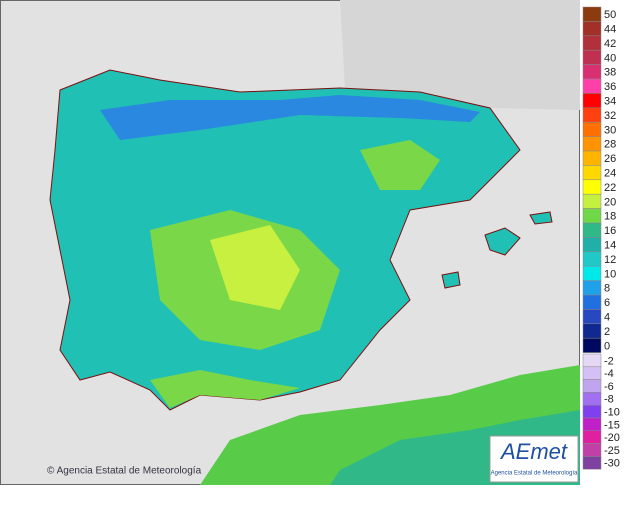 The width and height of the screenshot is (630, 505). Describe the element at coordinates (610, 217) in the screenshot. I see `legend-label: 18` at that location.